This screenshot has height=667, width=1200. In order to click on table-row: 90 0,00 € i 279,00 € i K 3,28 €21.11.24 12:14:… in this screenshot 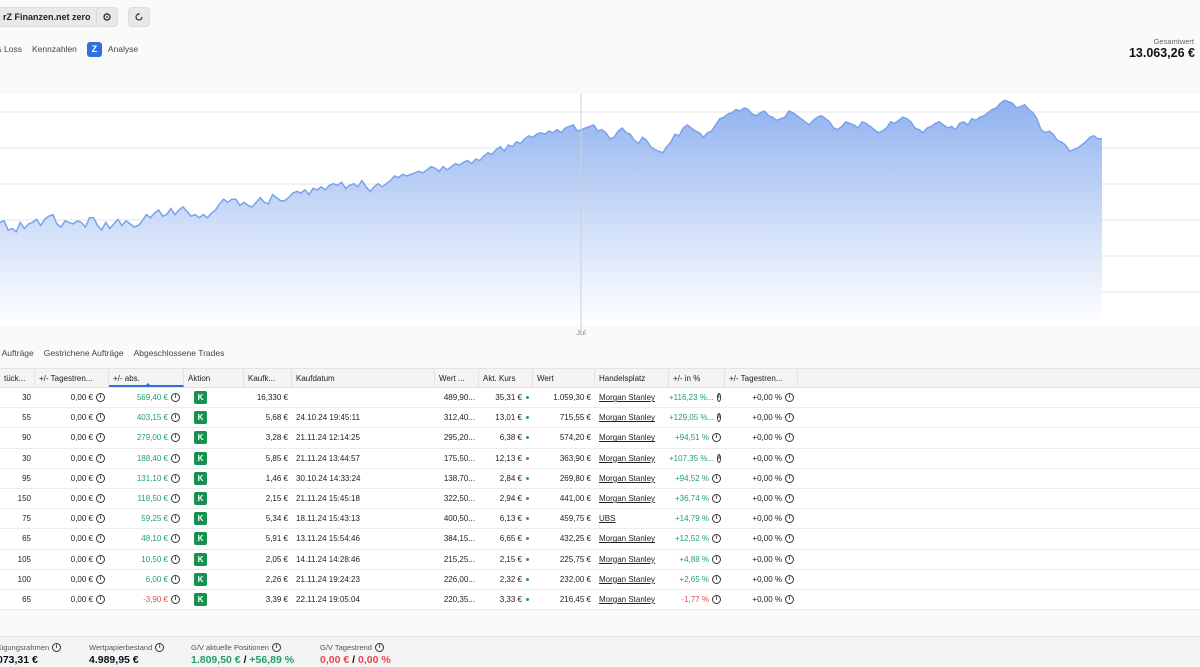, I will do `click(600, 438)`.